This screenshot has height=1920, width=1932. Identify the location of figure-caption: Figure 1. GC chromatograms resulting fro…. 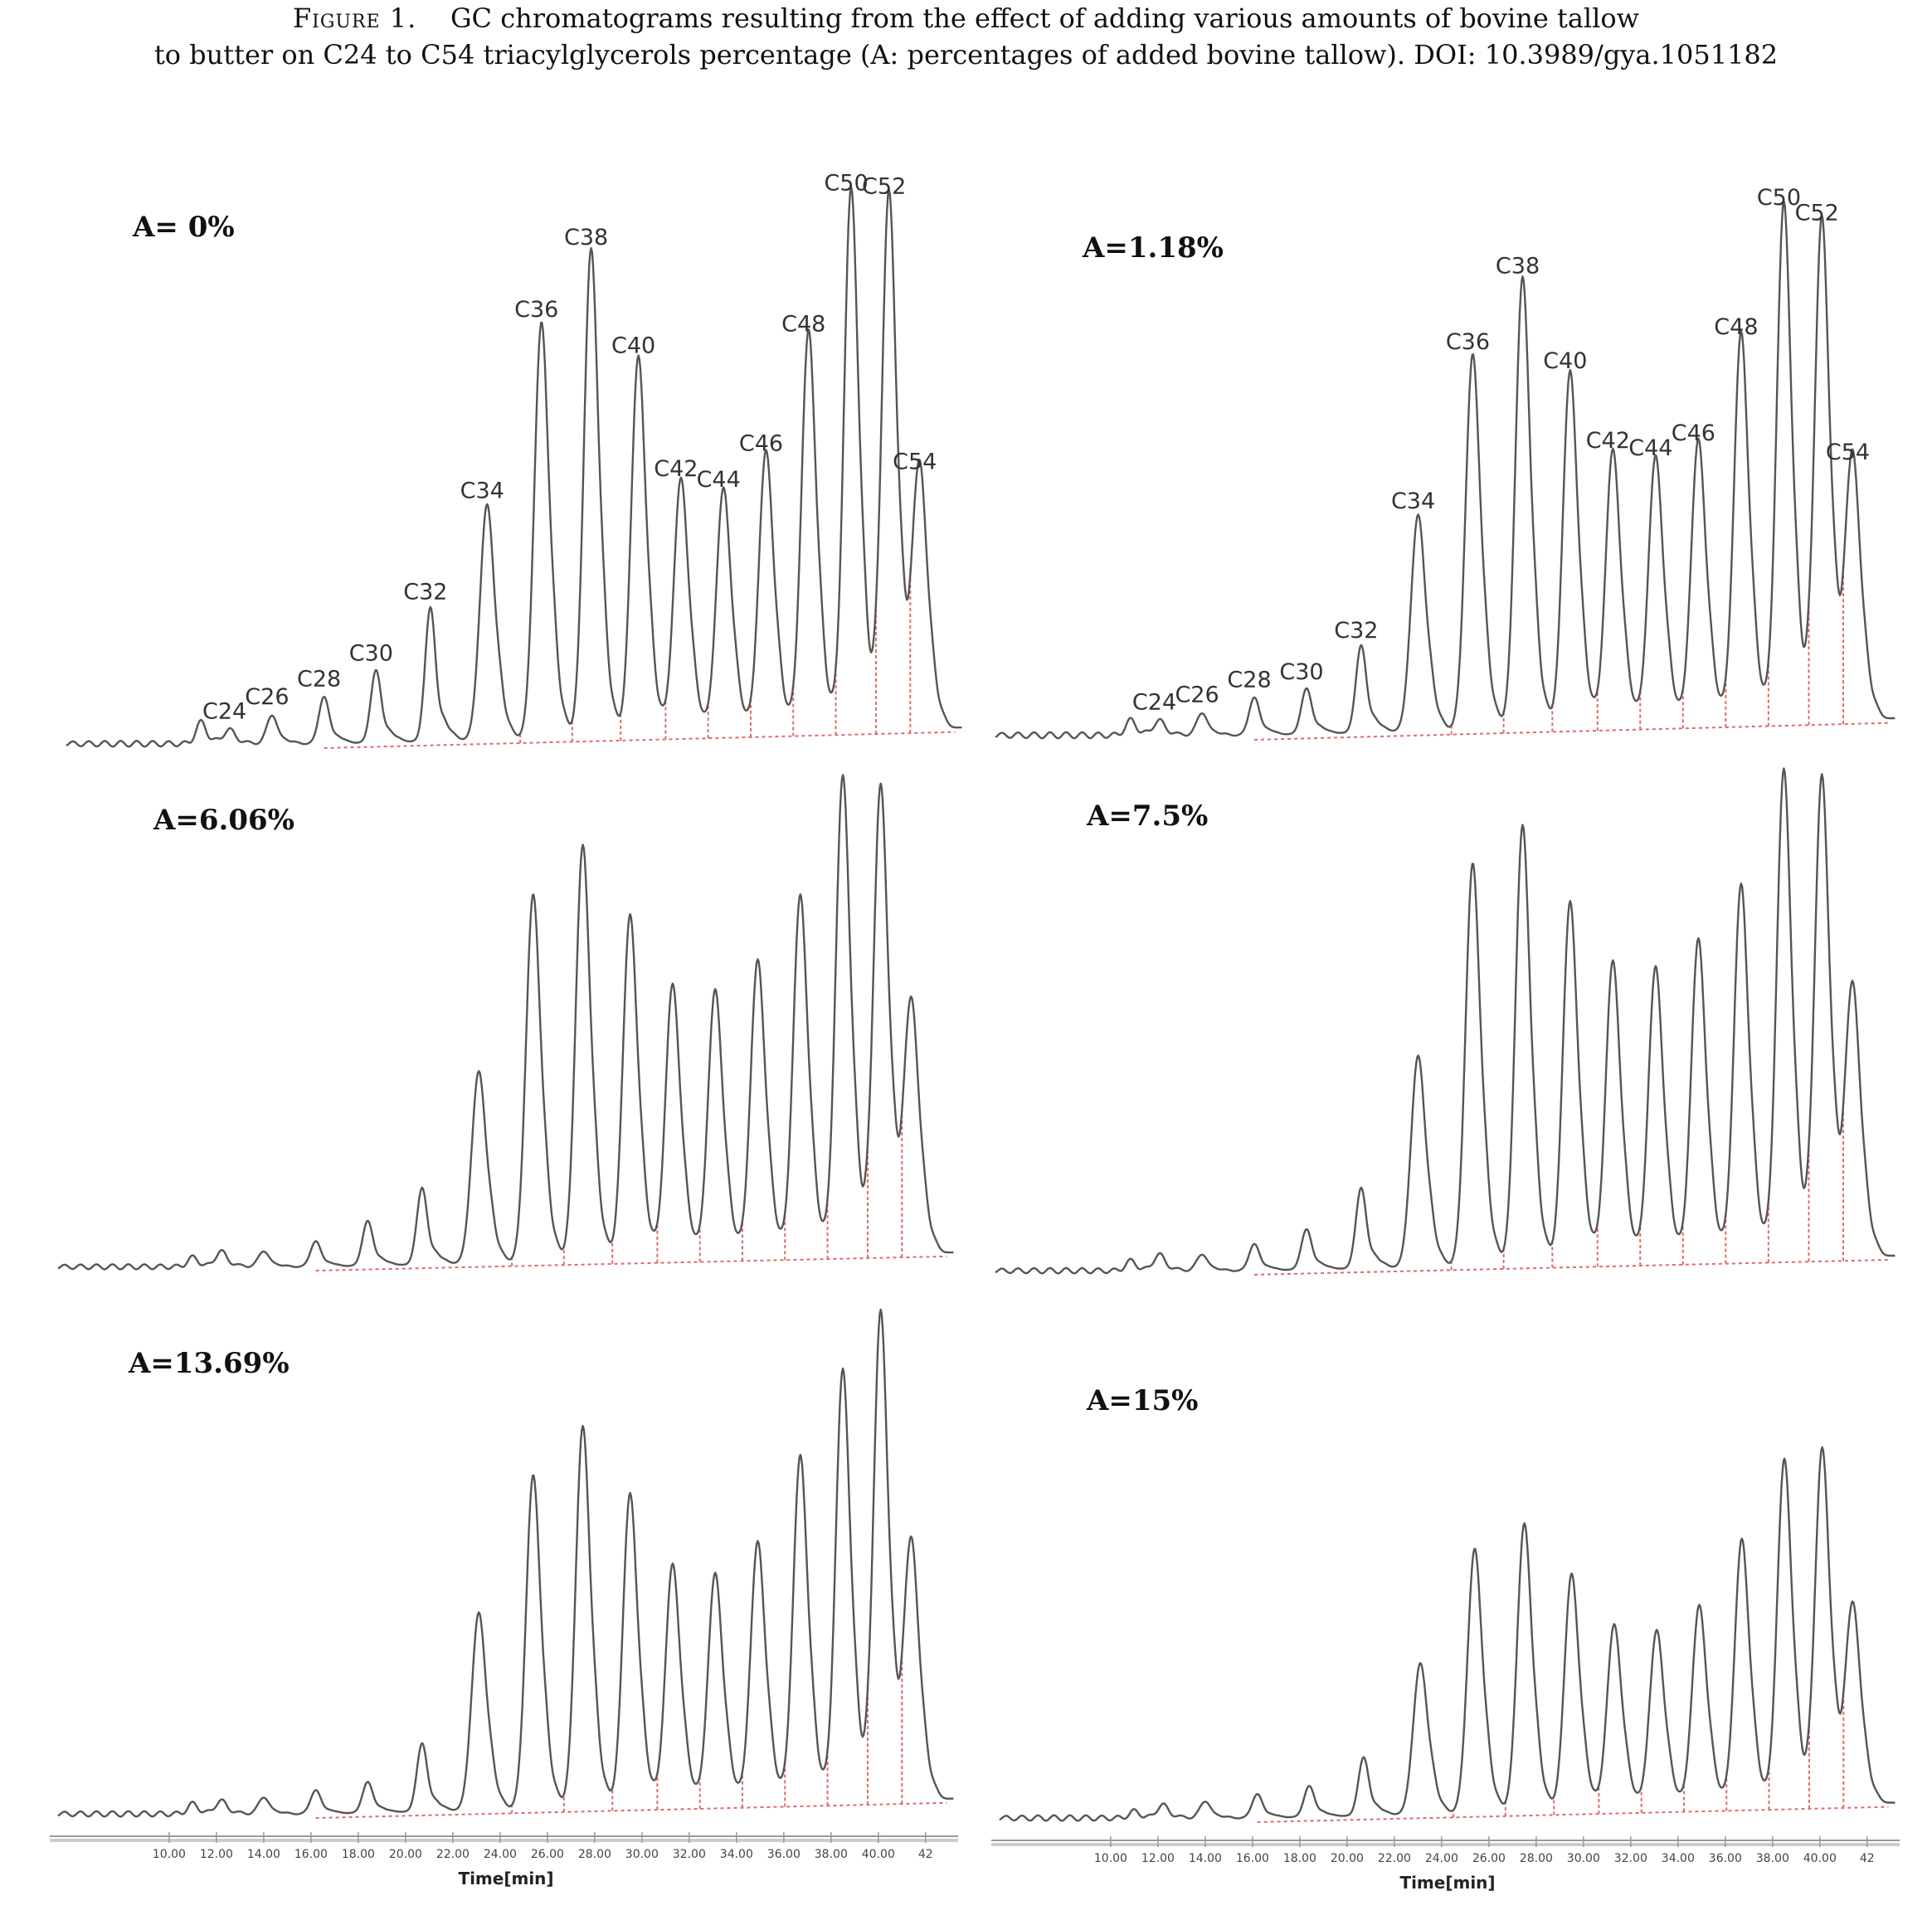
(966, 36).